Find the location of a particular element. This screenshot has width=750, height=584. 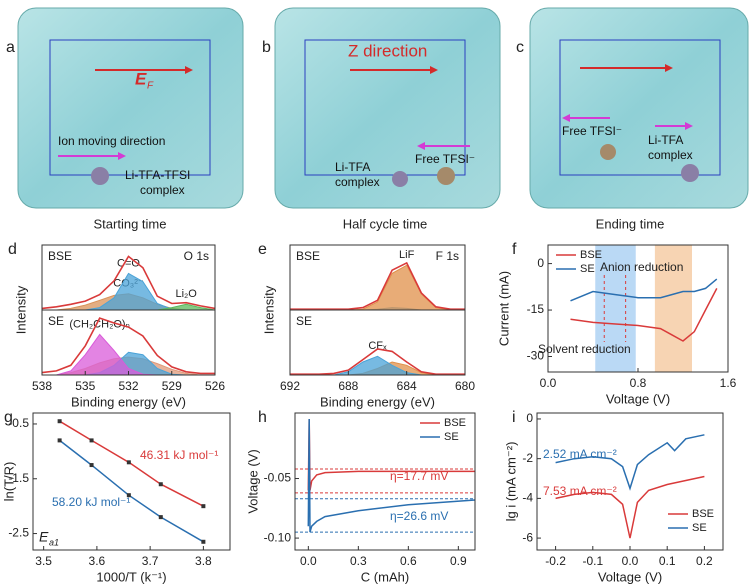

peak-label: (CH₂CH₂O)ₙ is located at coordinates (99, 324).